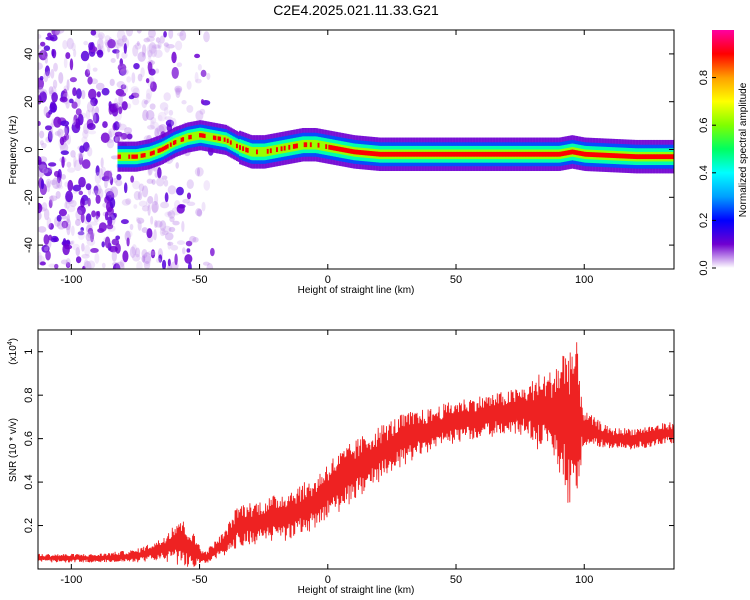 This screenshot has height=600, width=750. I want to click on spectrogram-x-axis-title: Height of straight line (km), so click(356, 290).